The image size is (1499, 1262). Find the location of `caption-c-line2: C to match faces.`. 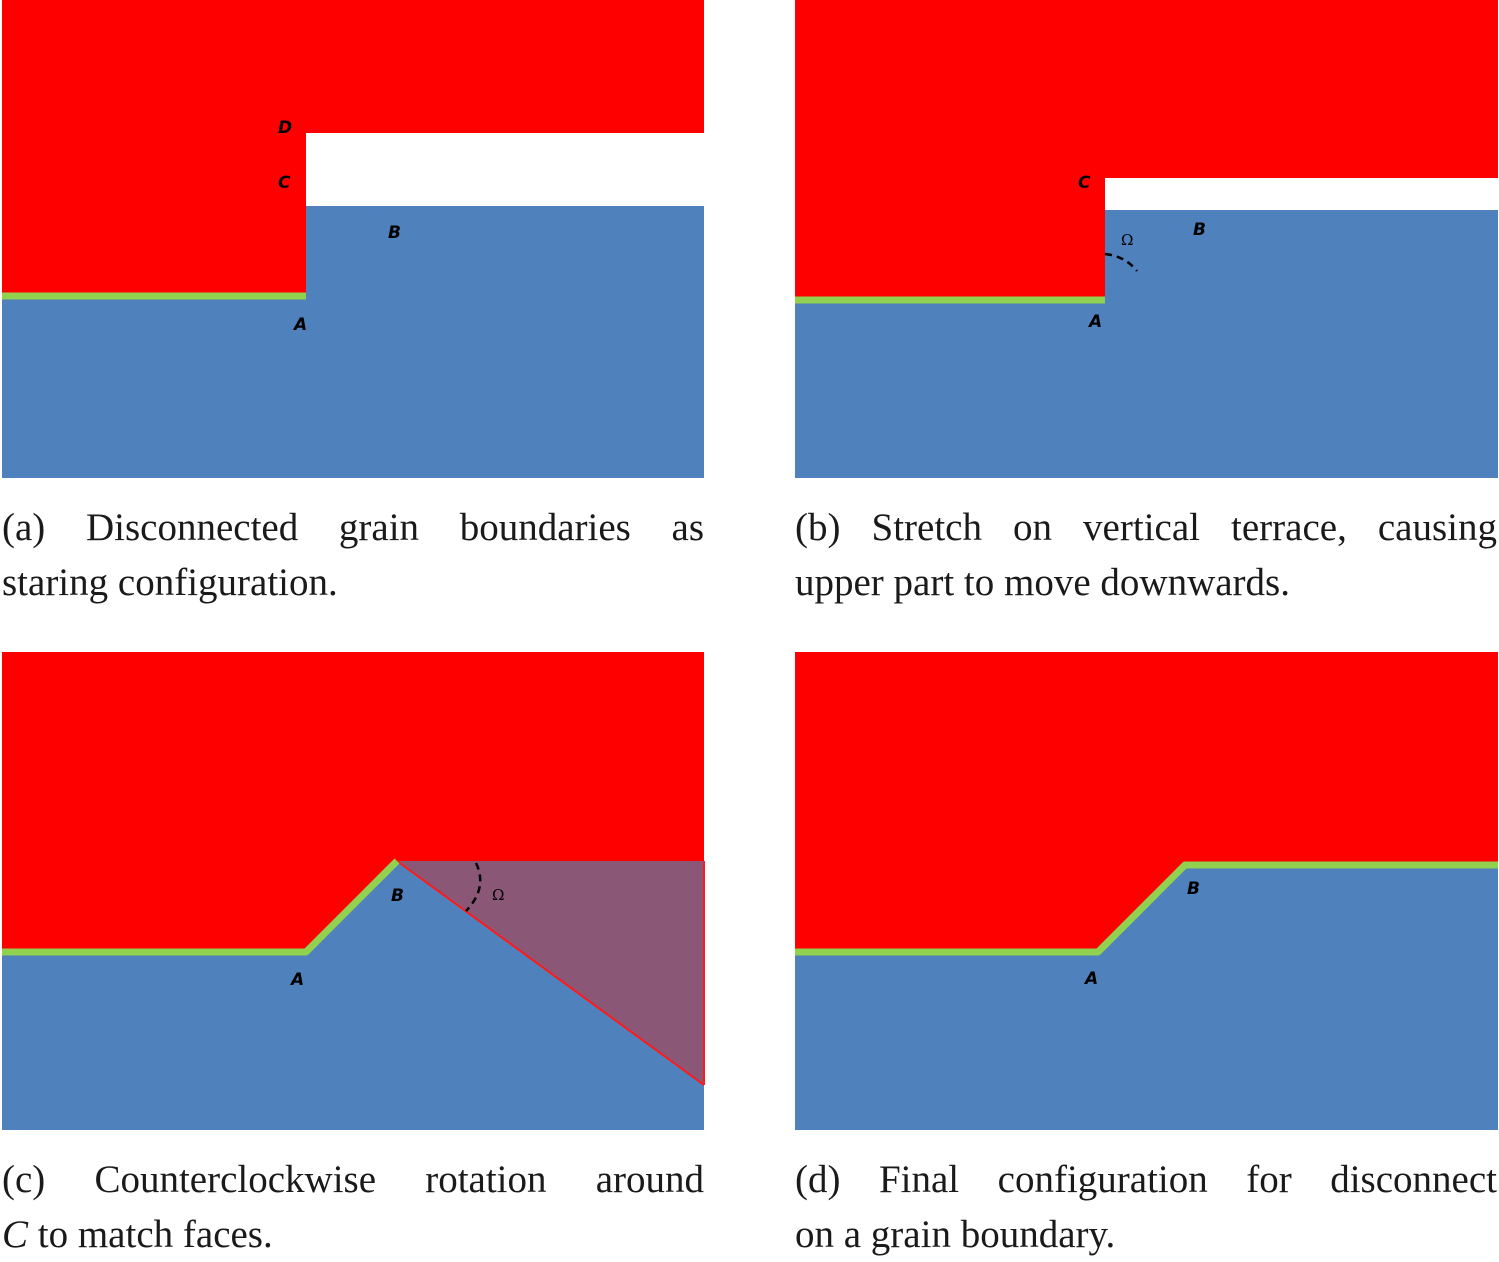

caption-c-line2: C to match faces. is located at coordinates (353, 1234).